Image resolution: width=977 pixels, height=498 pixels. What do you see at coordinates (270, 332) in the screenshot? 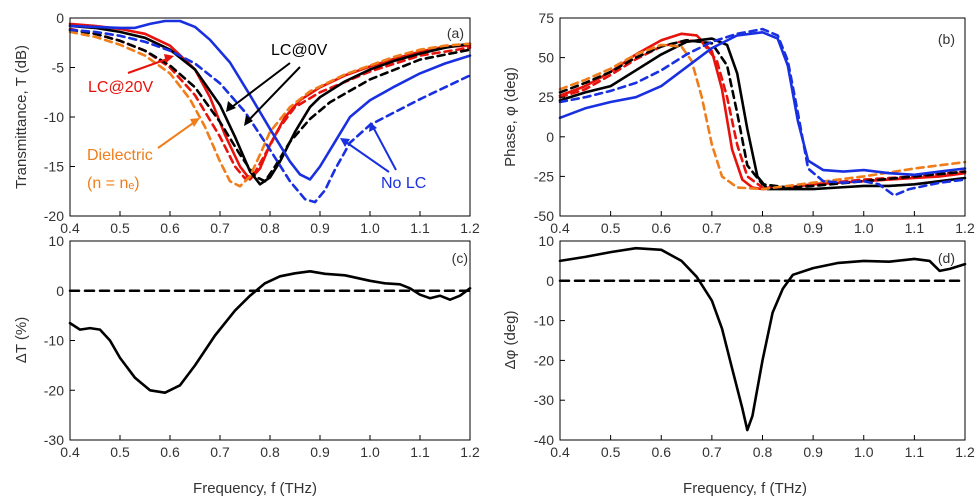
I see `series-c-delta_t` at bounding box center [270, 332].